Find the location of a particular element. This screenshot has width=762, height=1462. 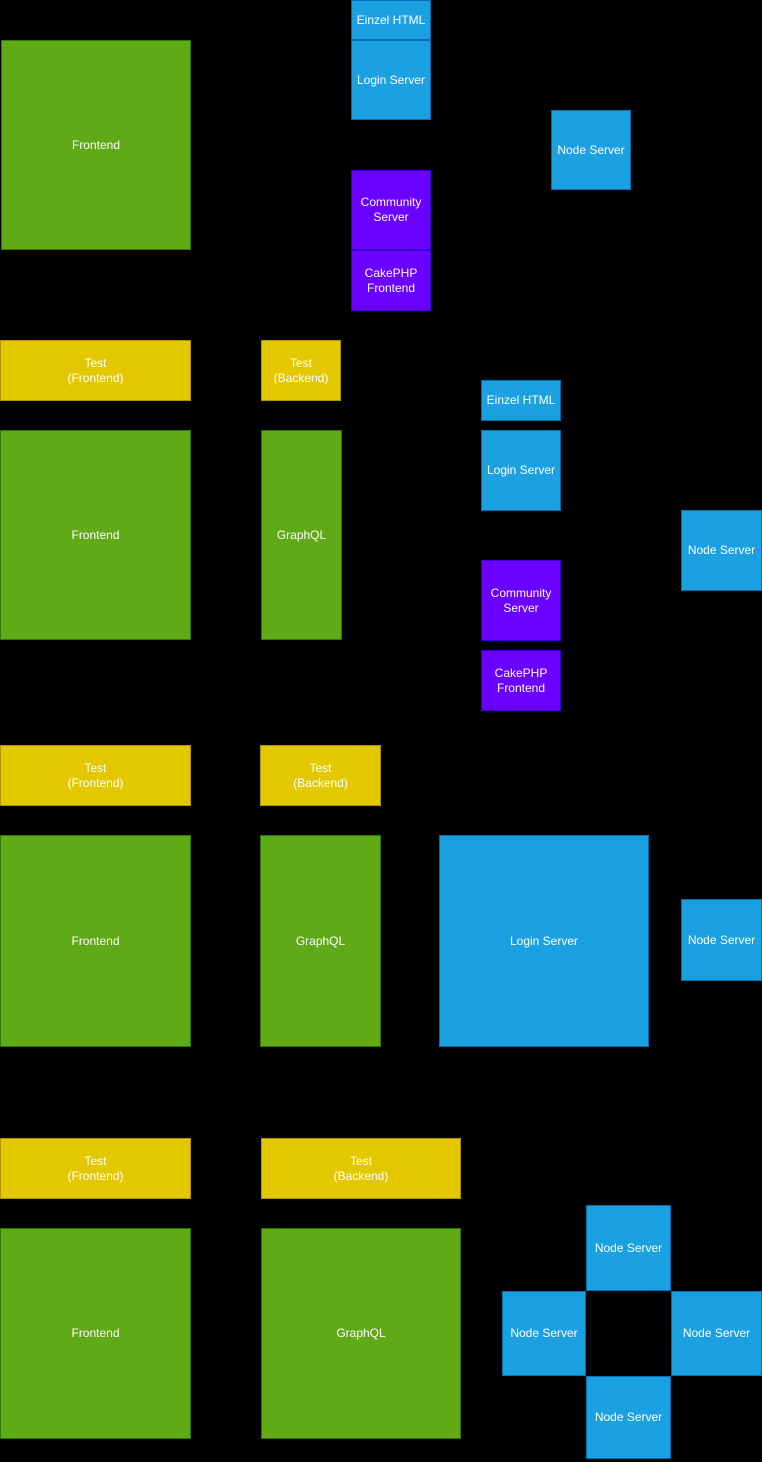

node-frontend-stage4: Frontend is located at coordinates (95, 1333).